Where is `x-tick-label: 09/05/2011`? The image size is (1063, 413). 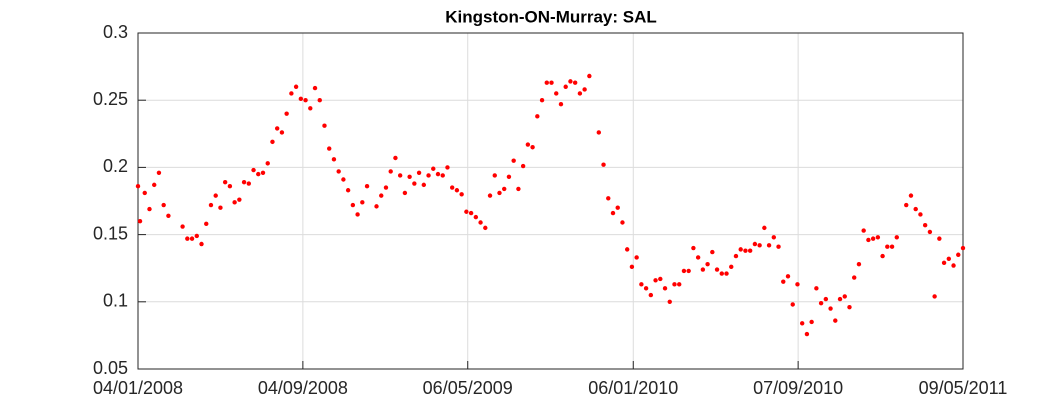 x-tick-label: 09/05/2011 is located at coordinates (963, 388).